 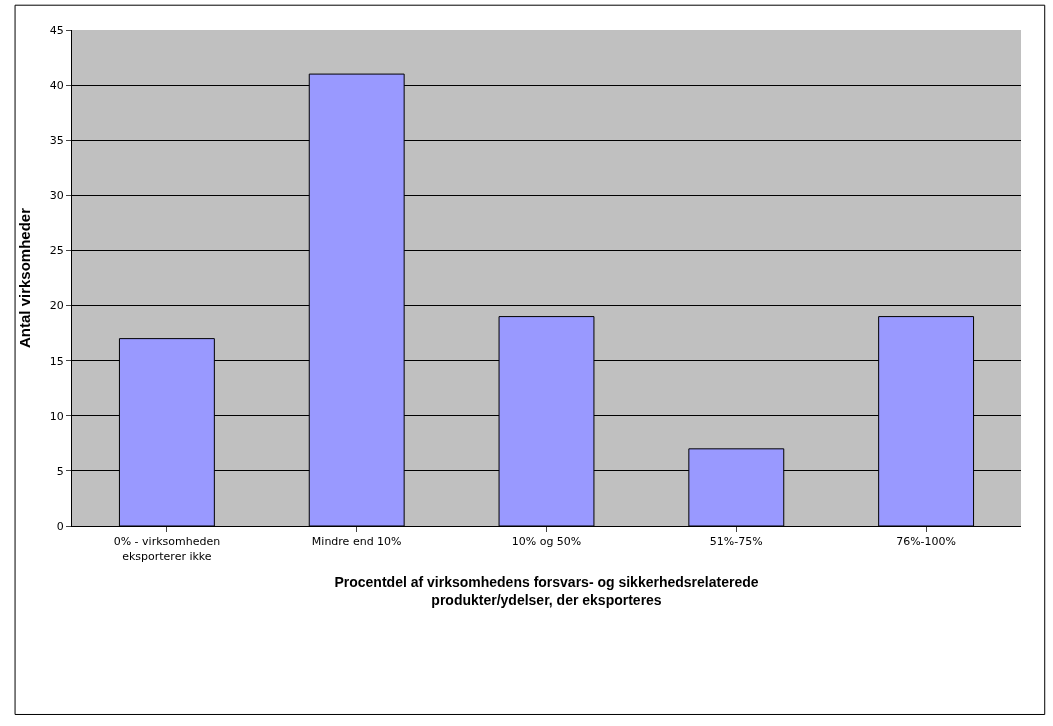 What do you see at coordinates (546, 590) in the screenshot?
I see `x-axis-title: Procentdel af virksomhedens forsvars- og sikkerhedsrelaterede produkter/ydelser, der eksporteres` at bounding box center [546, 590].